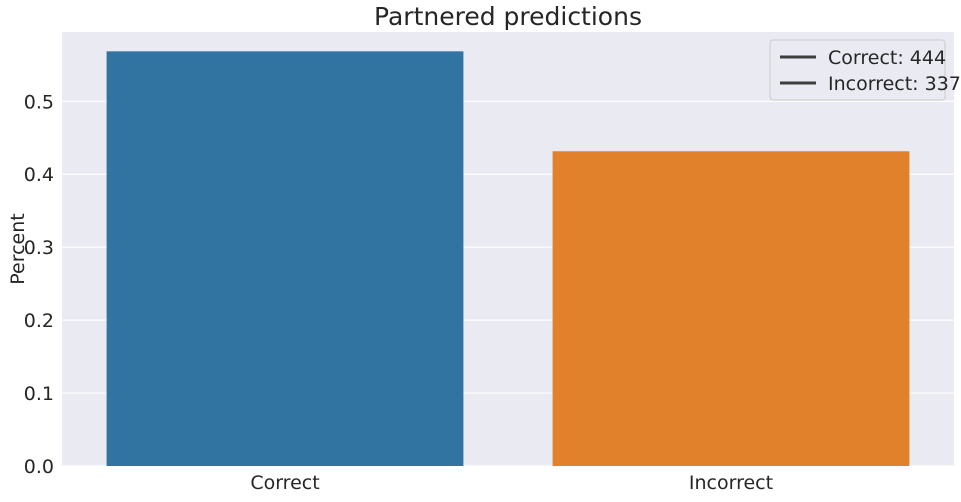  I want to click on x-axis-ticks: Correct Incorrect, so click(511, 483).